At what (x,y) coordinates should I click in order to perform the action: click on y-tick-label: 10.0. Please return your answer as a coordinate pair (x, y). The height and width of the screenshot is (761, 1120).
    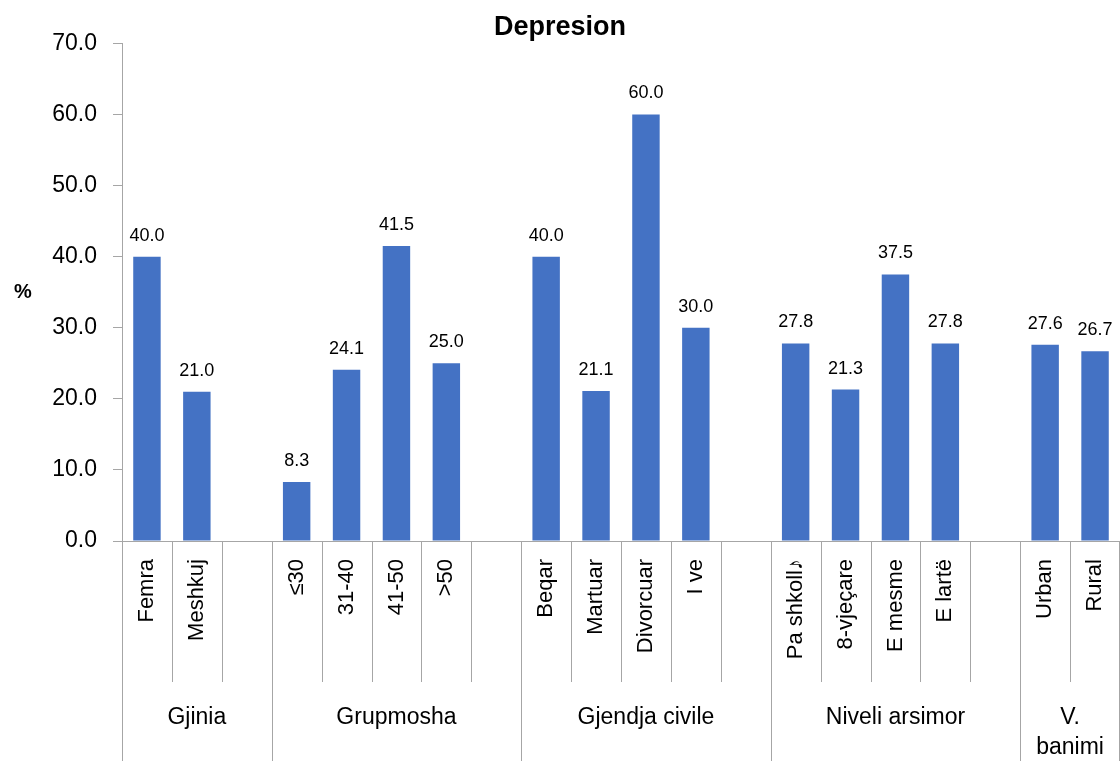
    Looking at the image, I should click on (74, 468).